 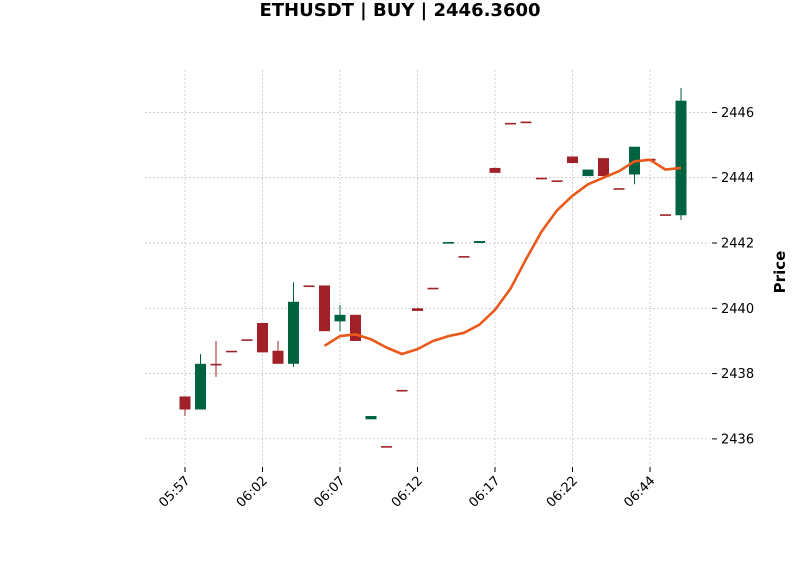 I want to click on y-tick-label: 2444, so click(x=737, y=178).